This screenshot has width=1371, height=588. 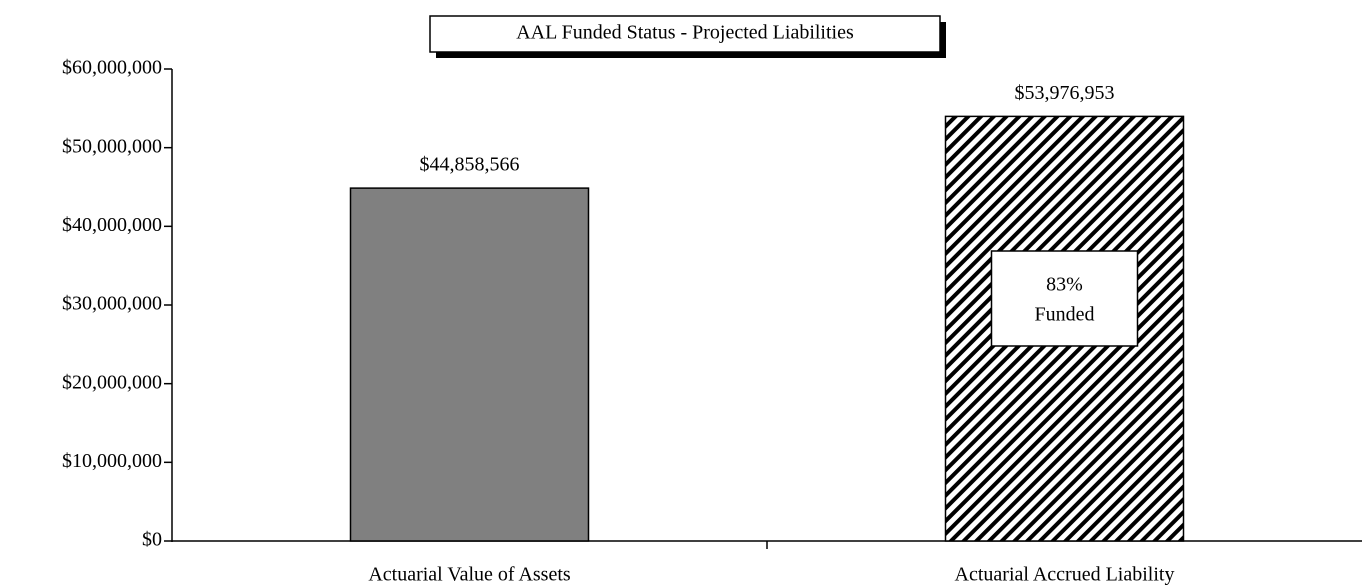 I want to click on value-label: $44,858,566, so click(x=470, y=165).